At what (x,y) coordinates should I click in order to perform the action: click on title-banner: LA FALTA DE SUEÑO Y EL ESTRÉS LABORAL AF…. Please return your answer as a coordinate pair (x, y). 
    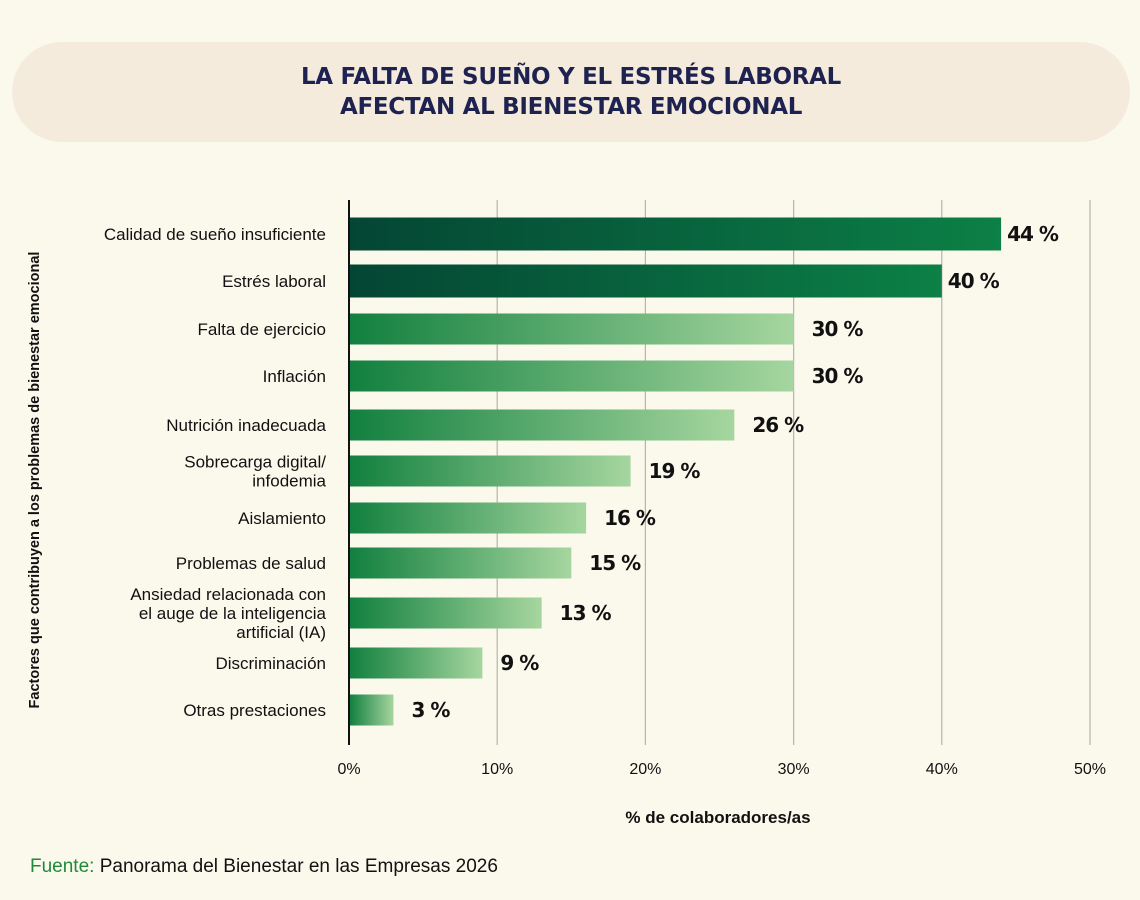
    Looking at the image, I should click on (571, 92).